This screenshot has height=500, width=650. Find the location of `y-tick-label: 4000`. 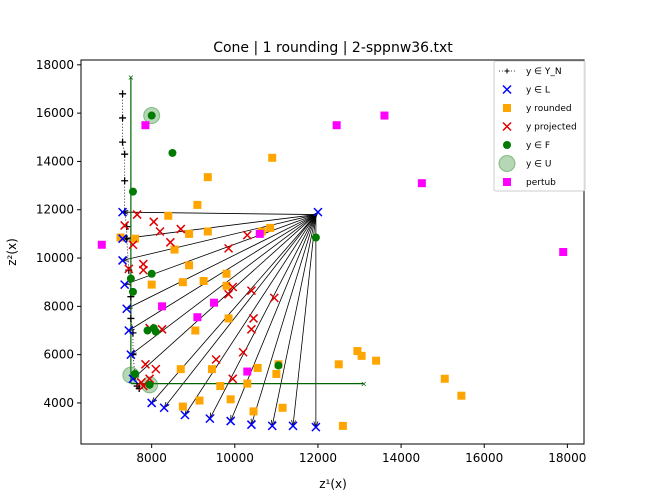

y-tick-label: 4000 is located at coordinates (58, 403).